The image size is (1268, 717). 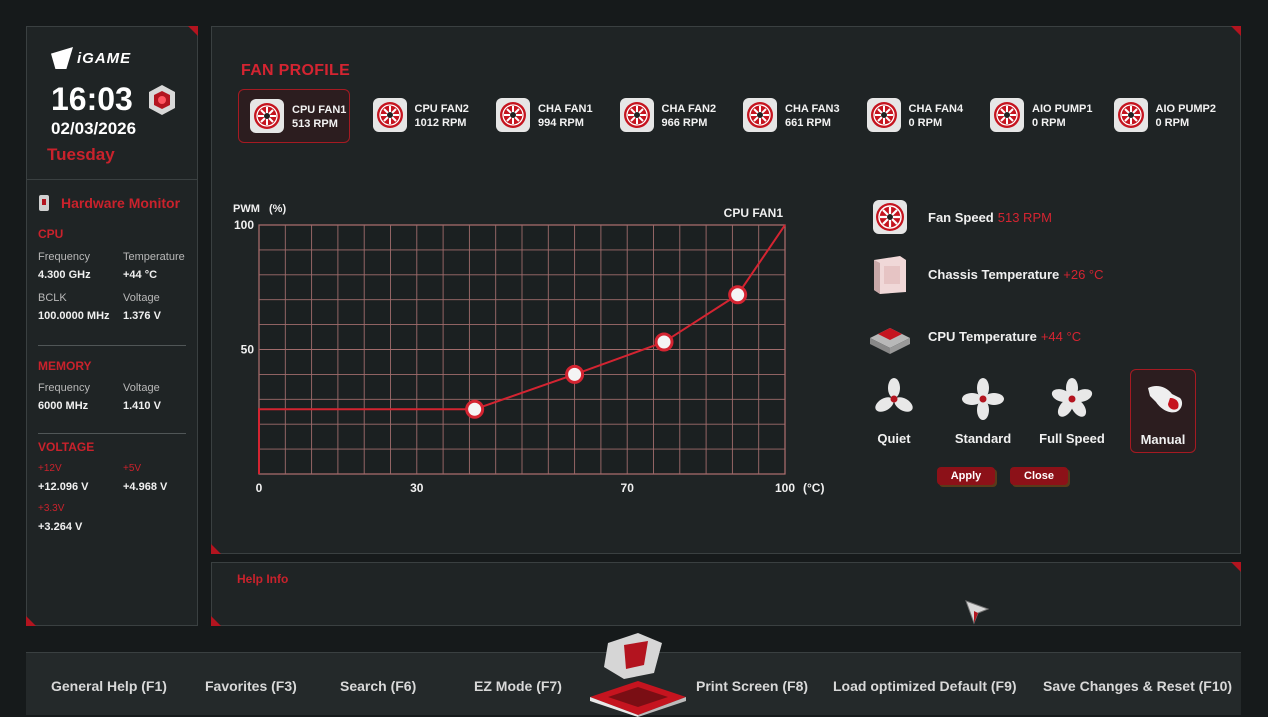 What do you see at coordinates (628, 488) in the screenshot?
I see `x-tick-label: 70` at bounding box center [628, 488].